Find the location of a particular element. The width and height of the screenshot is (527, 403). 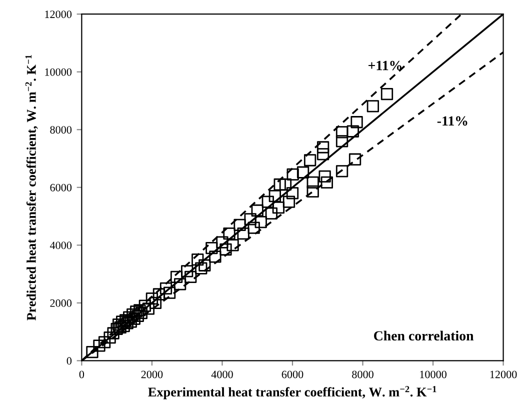

x-tick-label: 12000 is located at coordinates (503, 374).